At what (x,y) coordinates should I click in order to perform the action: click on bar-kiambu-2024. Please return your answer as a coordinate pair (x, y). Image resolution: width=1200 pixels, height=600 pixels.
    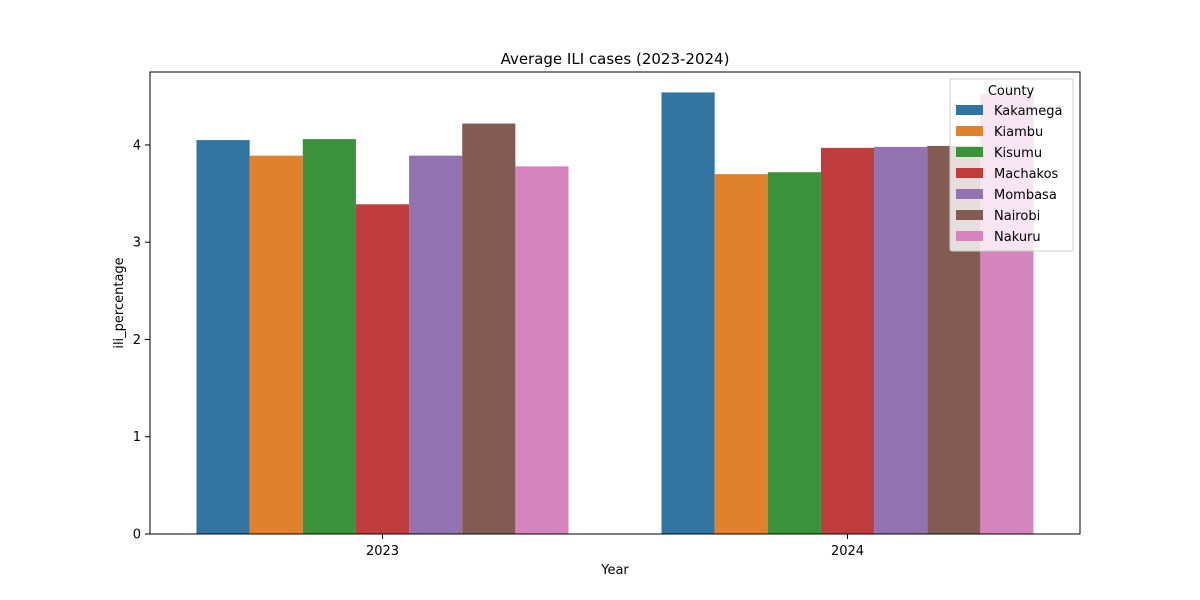
    Looking at the image, I should click on (741, 354).